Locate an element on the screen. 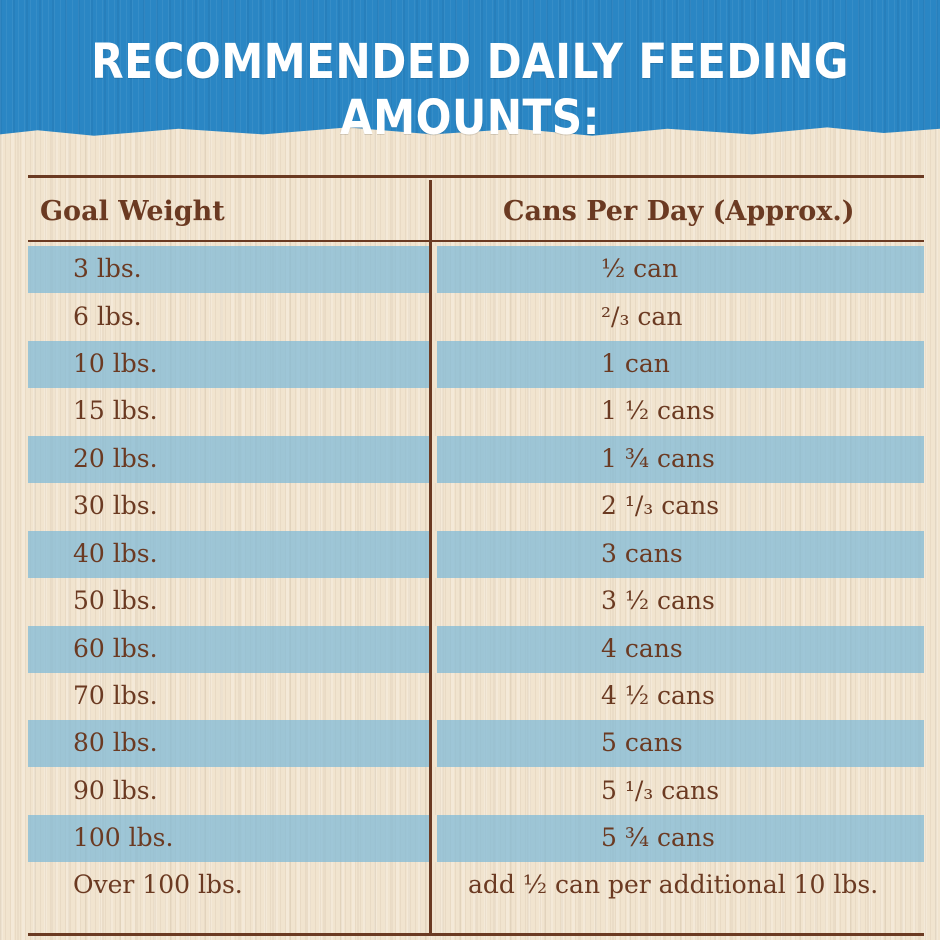  cans-per-day-cell: 3 cans is located at coordinates (642, 553).